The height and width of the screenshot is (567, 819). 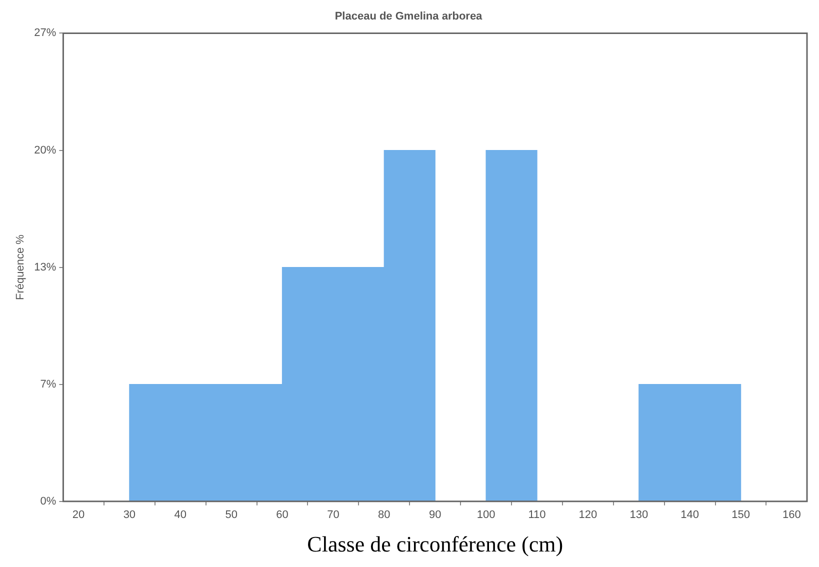 What do you see at coordinates (180, 515) in the screenshot?
I see `x-tick-label: 40` at bounding box center [180, 515].